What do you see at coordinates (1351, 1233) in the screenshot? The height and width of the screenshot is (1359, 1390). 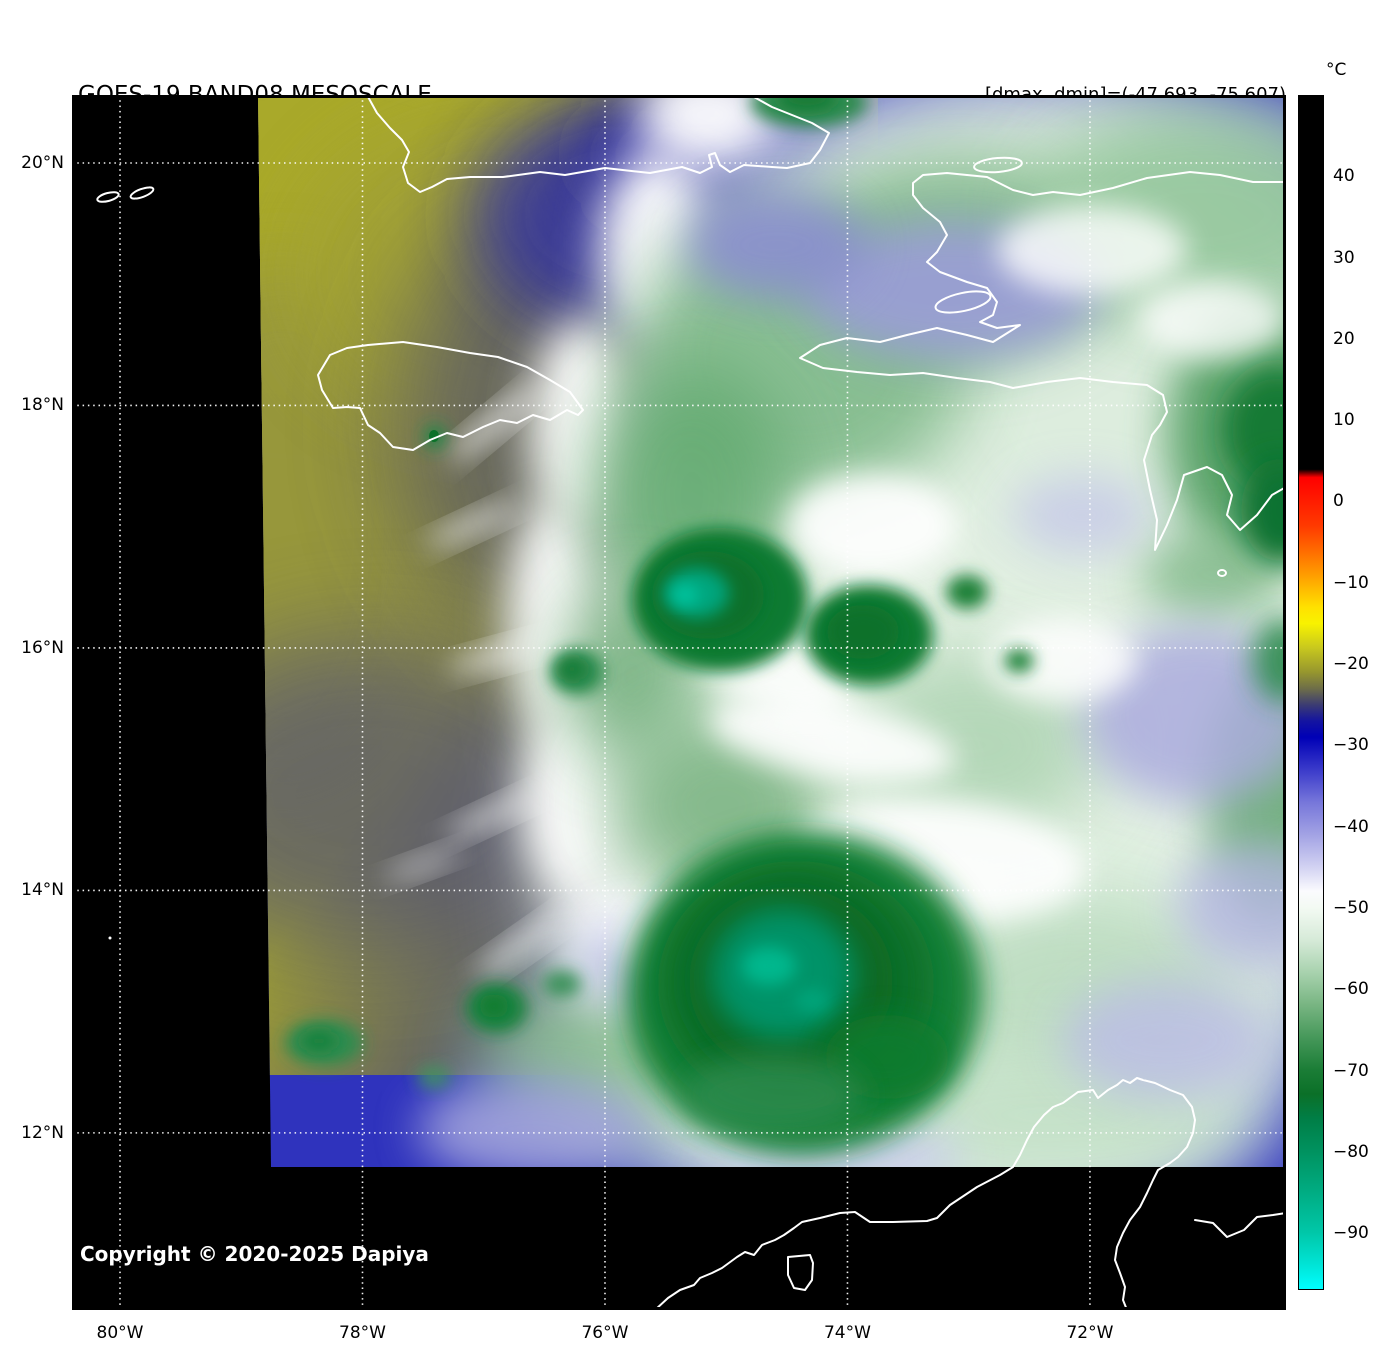 I see `colorbar-tick: −90` at bounding box center [1351, 1233].